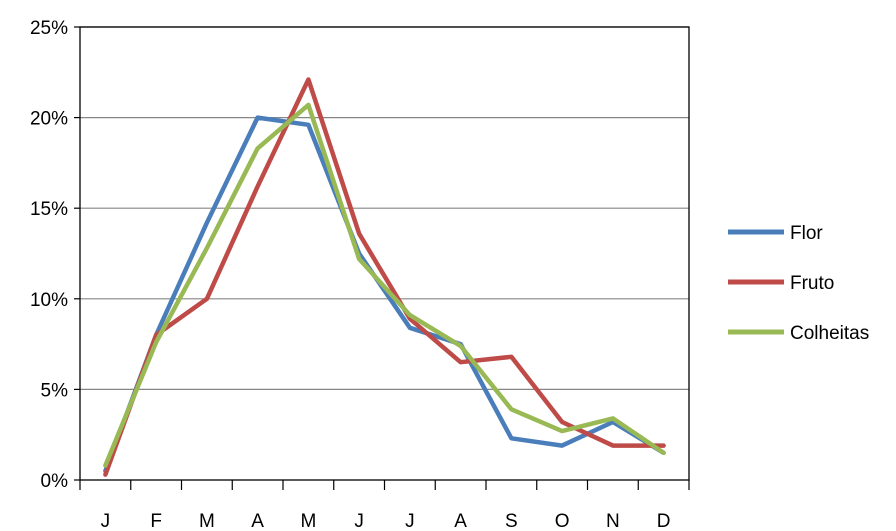 The image size is (896, 531). What do you see at coordinates (49, 119) in the screenshot?
I see `y-tick-label: 20%` at bounding box center [49, 119].